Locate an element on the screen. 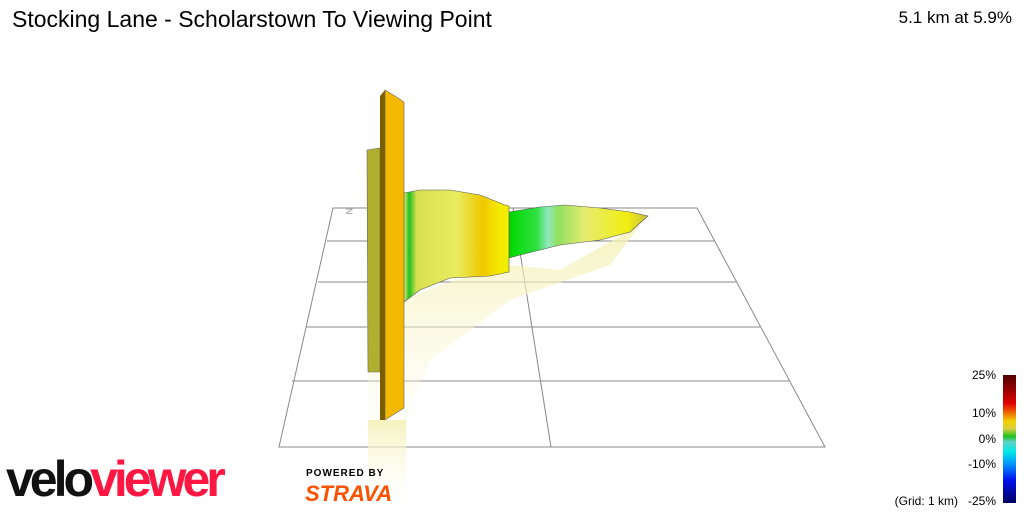 The image size is (1024, 512). north-marker: N is located at coordinates (349, 211).